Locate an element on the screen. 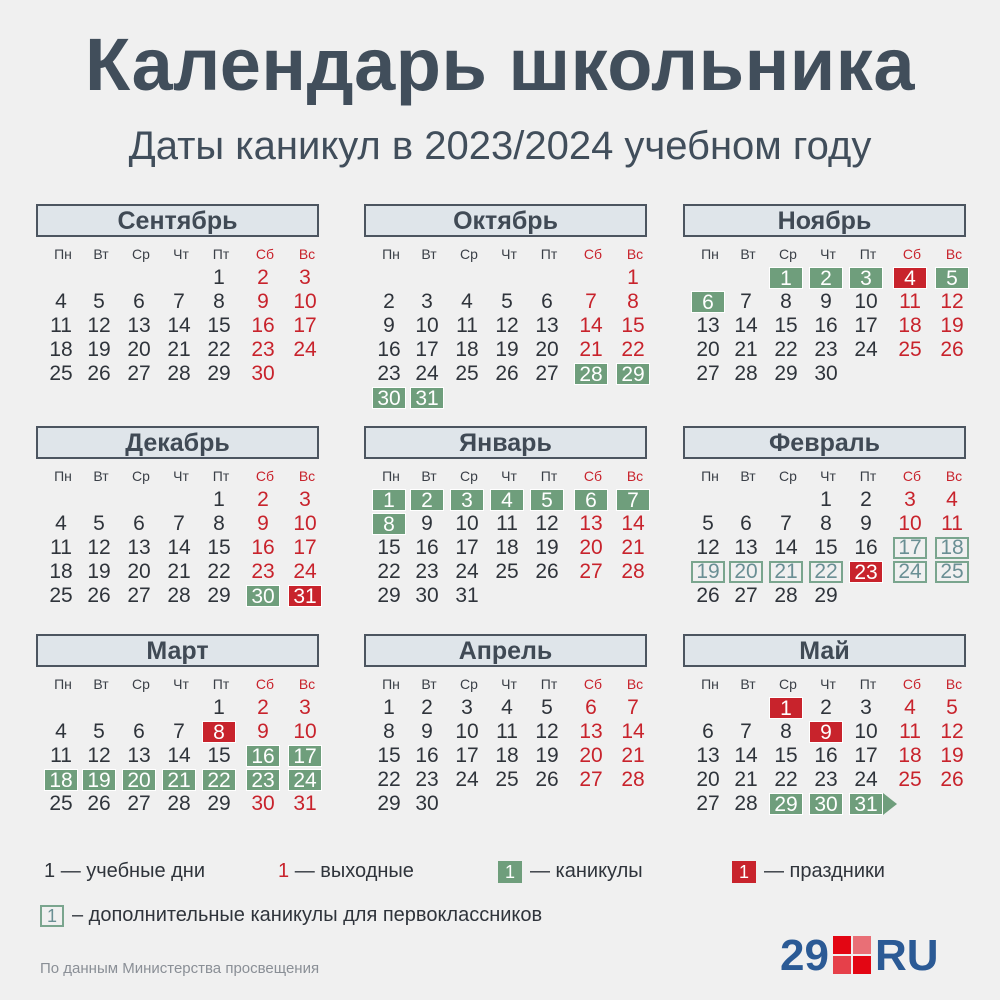 This screenshot has width=1000, height=1000. day-cell: 22 is located at coordinates (219, 349).